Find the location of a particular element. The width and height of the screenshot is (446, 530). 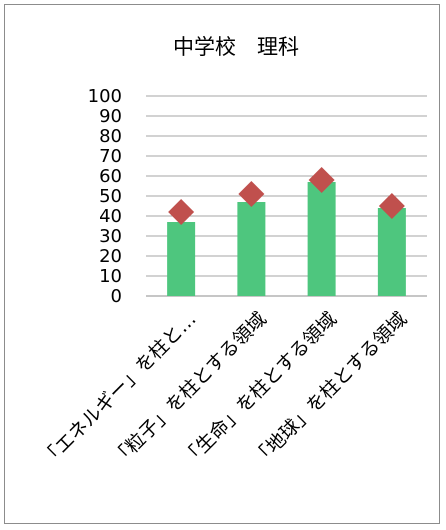

y-tick-label: 30 is located at coordinates (110, 236).